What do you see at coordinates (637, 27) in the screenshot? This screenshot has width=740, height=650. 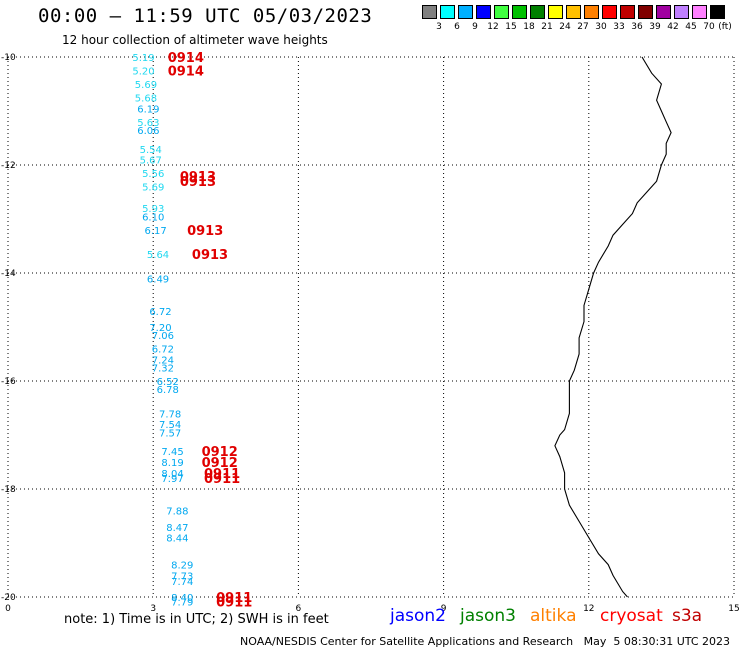 I see `legend-label: 36` at bounding box center [637, 27].